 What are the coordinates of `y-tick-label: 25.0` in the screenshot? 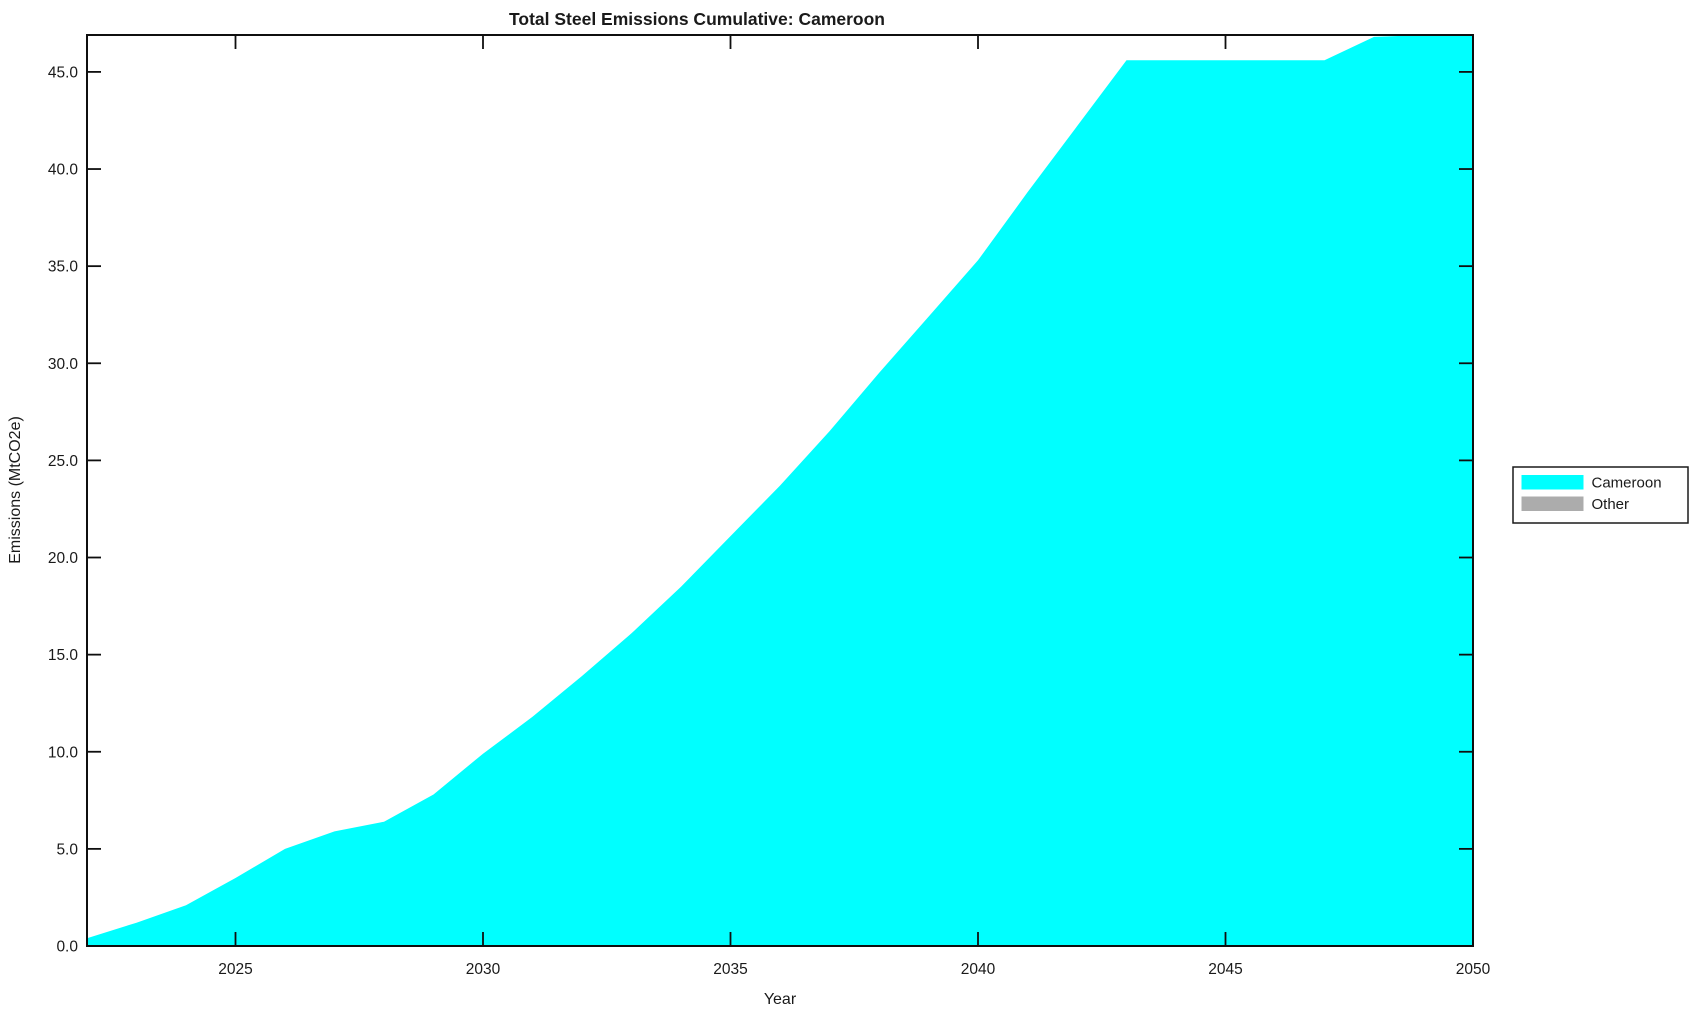 It's located at (63, 461).